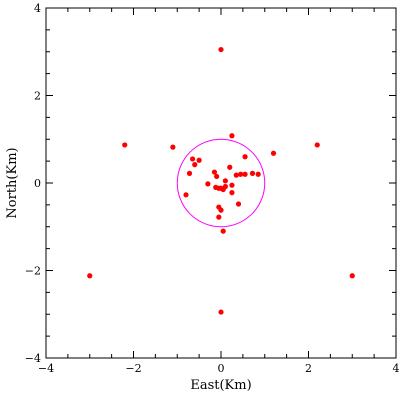 Image resolution: width=420 pixels, height=404 pixels. What do you see at coordinates (46, 368) in the screenshot?
I see `x-tick-label: −4` at bounding box center [46, 368].